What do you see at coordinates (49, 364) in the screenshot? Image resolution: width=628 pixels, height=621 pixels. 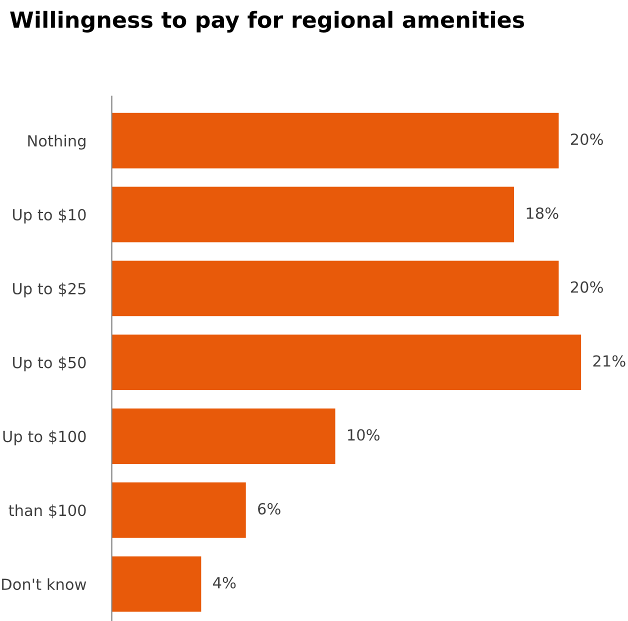 I see `y-tick-label: Up to $50` at bounding box center [49, 364].